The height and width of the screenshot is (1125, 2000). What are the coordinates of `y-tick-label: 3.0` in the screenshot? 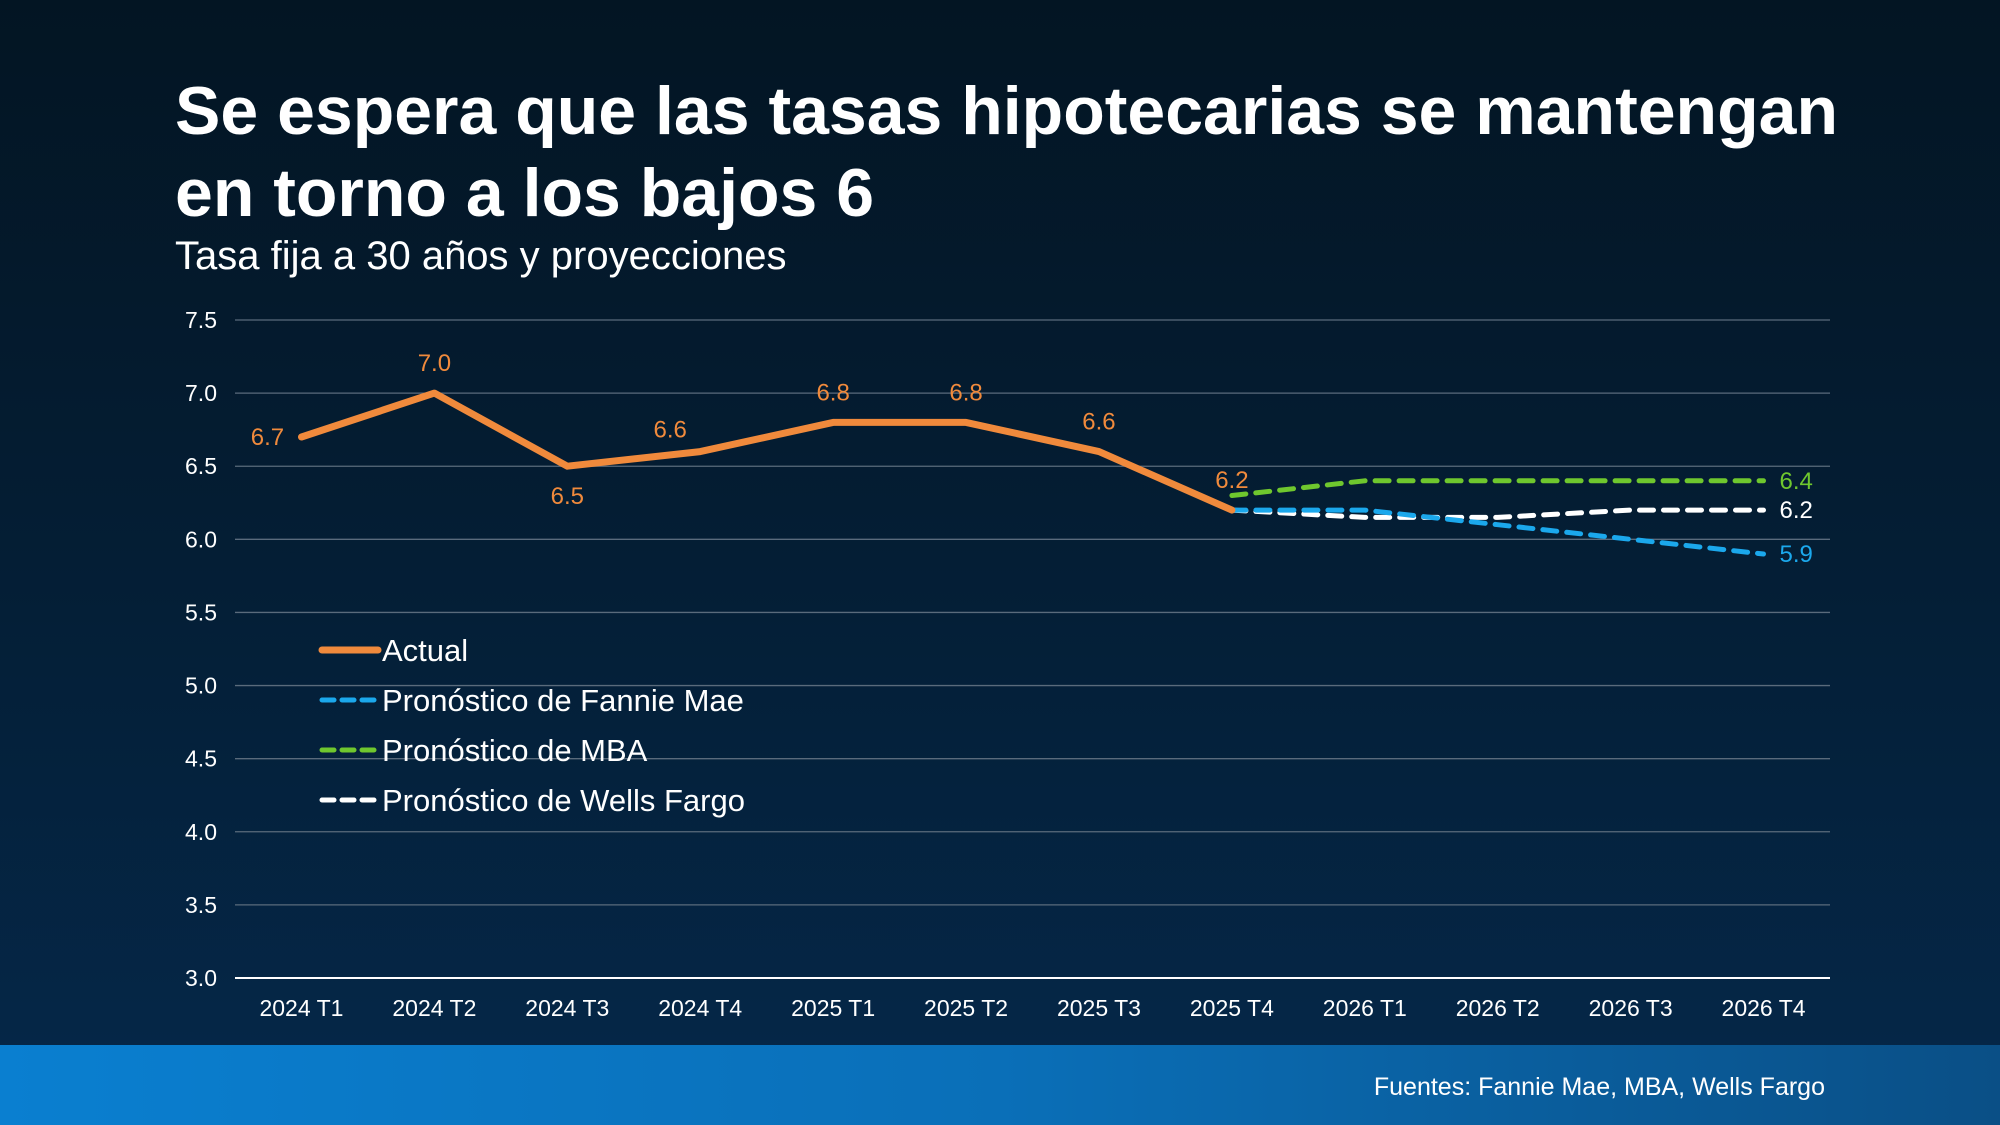 It's located at (201, 978).